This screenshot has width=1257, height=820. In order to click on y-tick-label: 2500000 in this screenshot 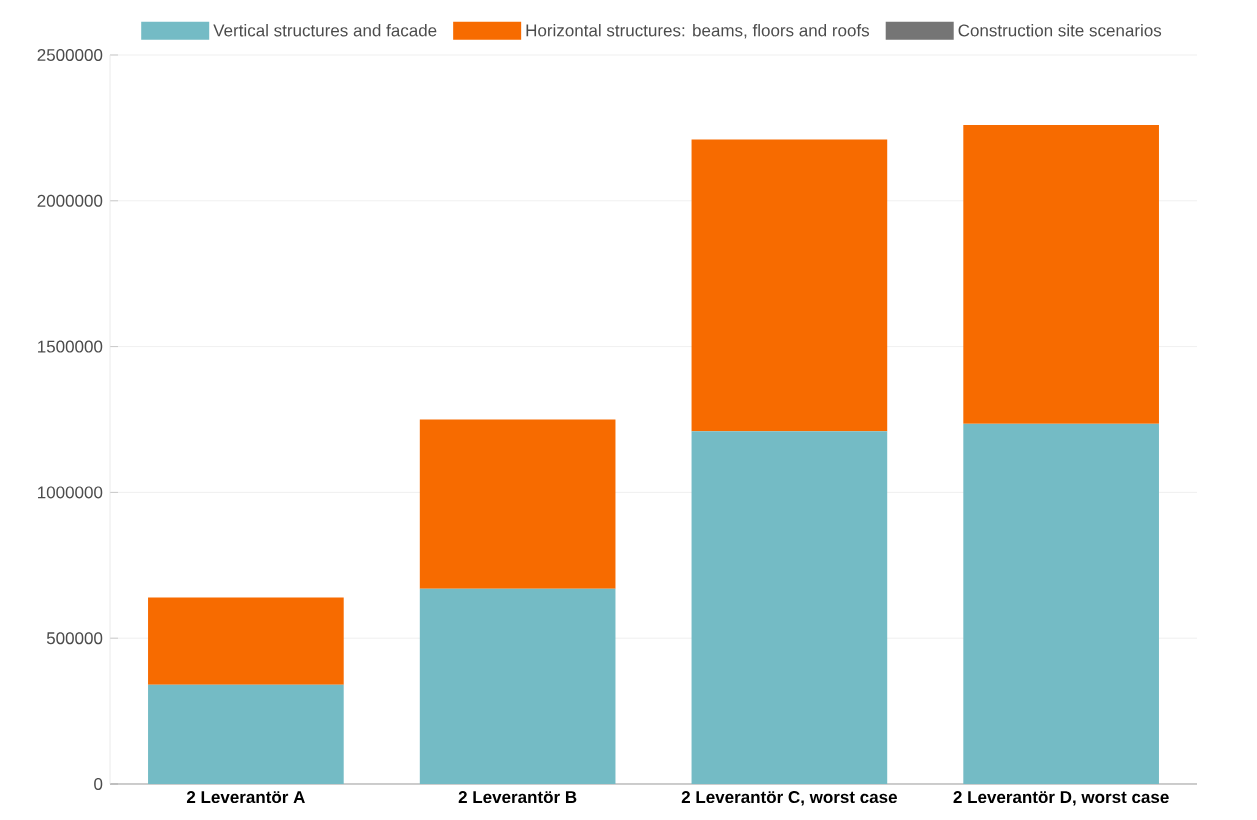, I will do `click(70, 55)`.